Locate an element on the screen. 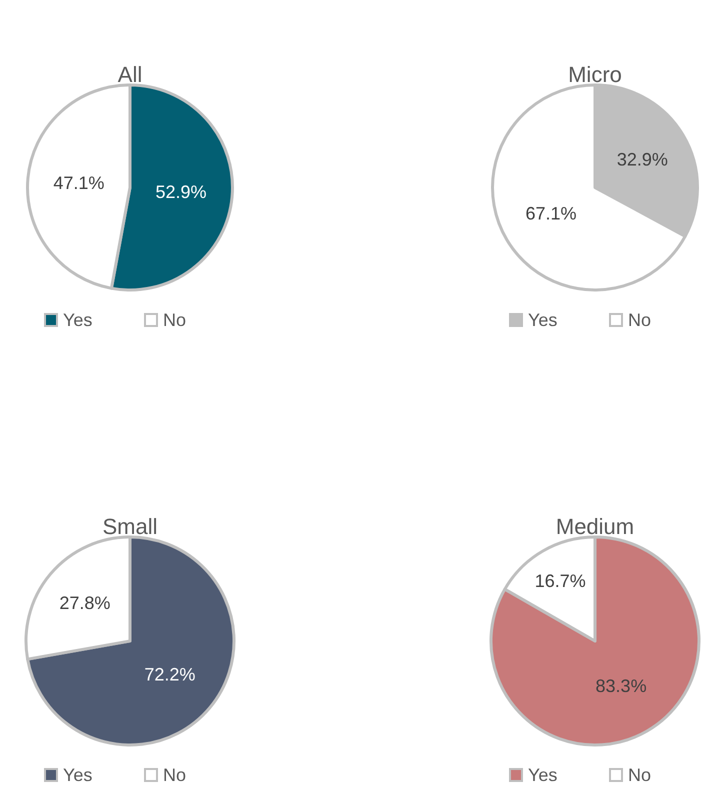 This screenshot has width=715, height=805. data-label: 27.8% is located at coordinates (84, 603).